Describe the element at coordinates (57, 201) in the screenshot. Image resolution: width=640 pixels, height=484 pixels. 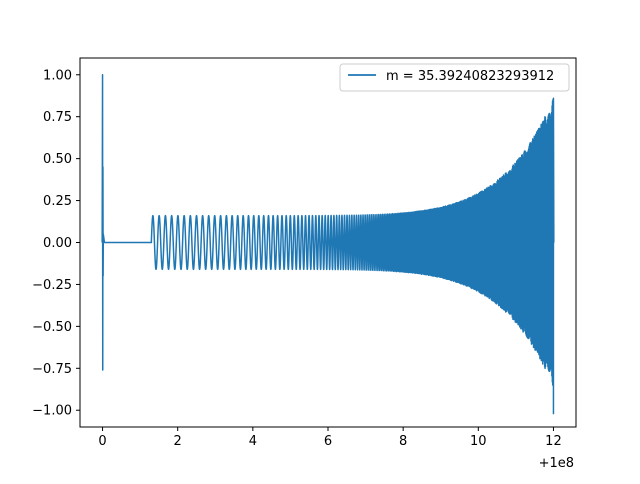
I see `y-tick-label: 0.25` at that location.